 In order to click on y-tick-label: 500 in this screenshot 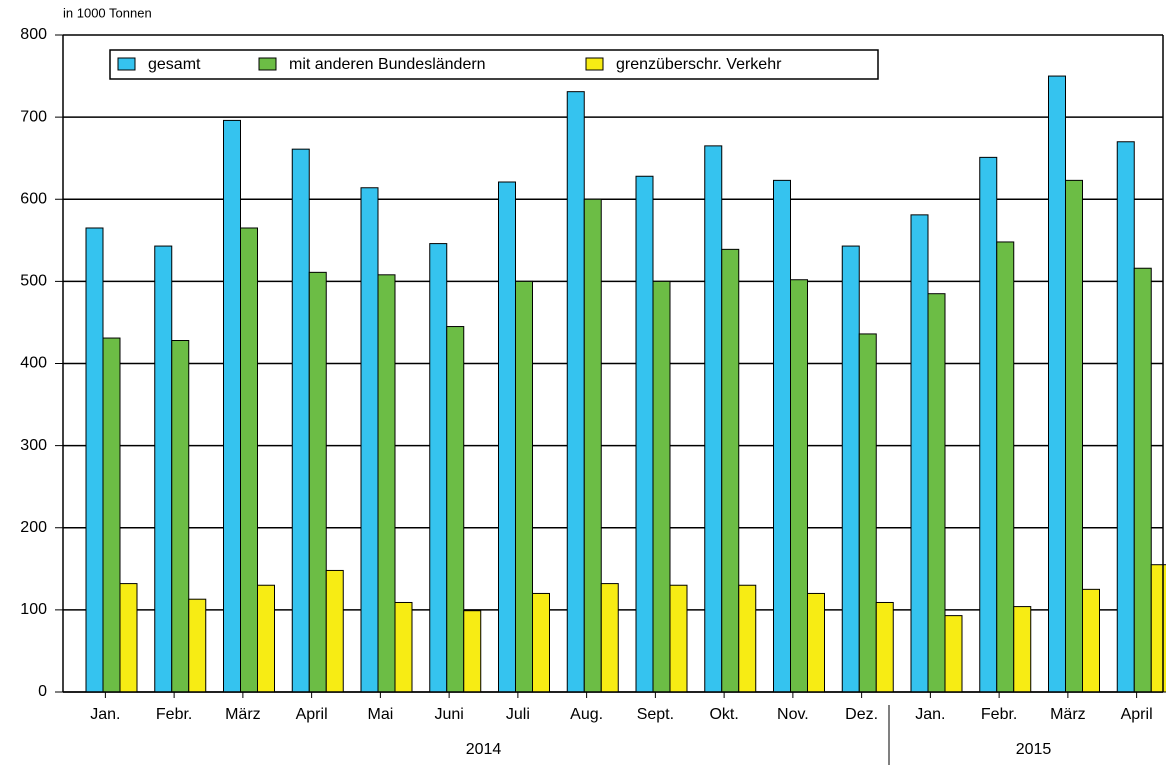, I will do `click(33, 281)`.